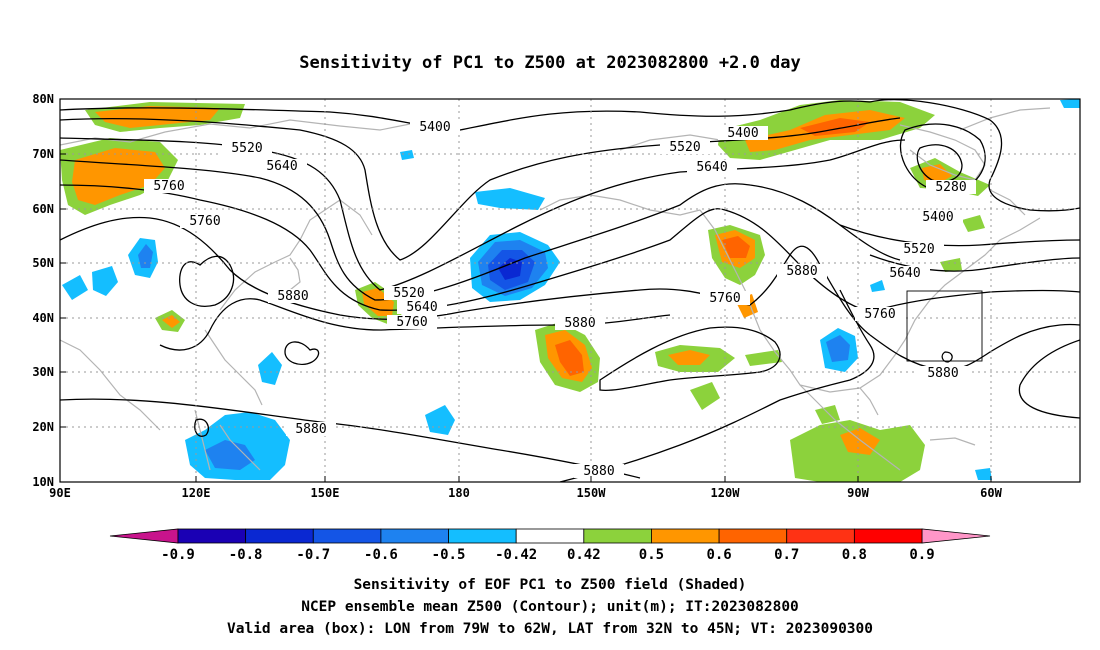  What do you see at coordinates (196, 493) in the screenshot?
I see `lon-label: 120E` at bounding box center [196, 493].